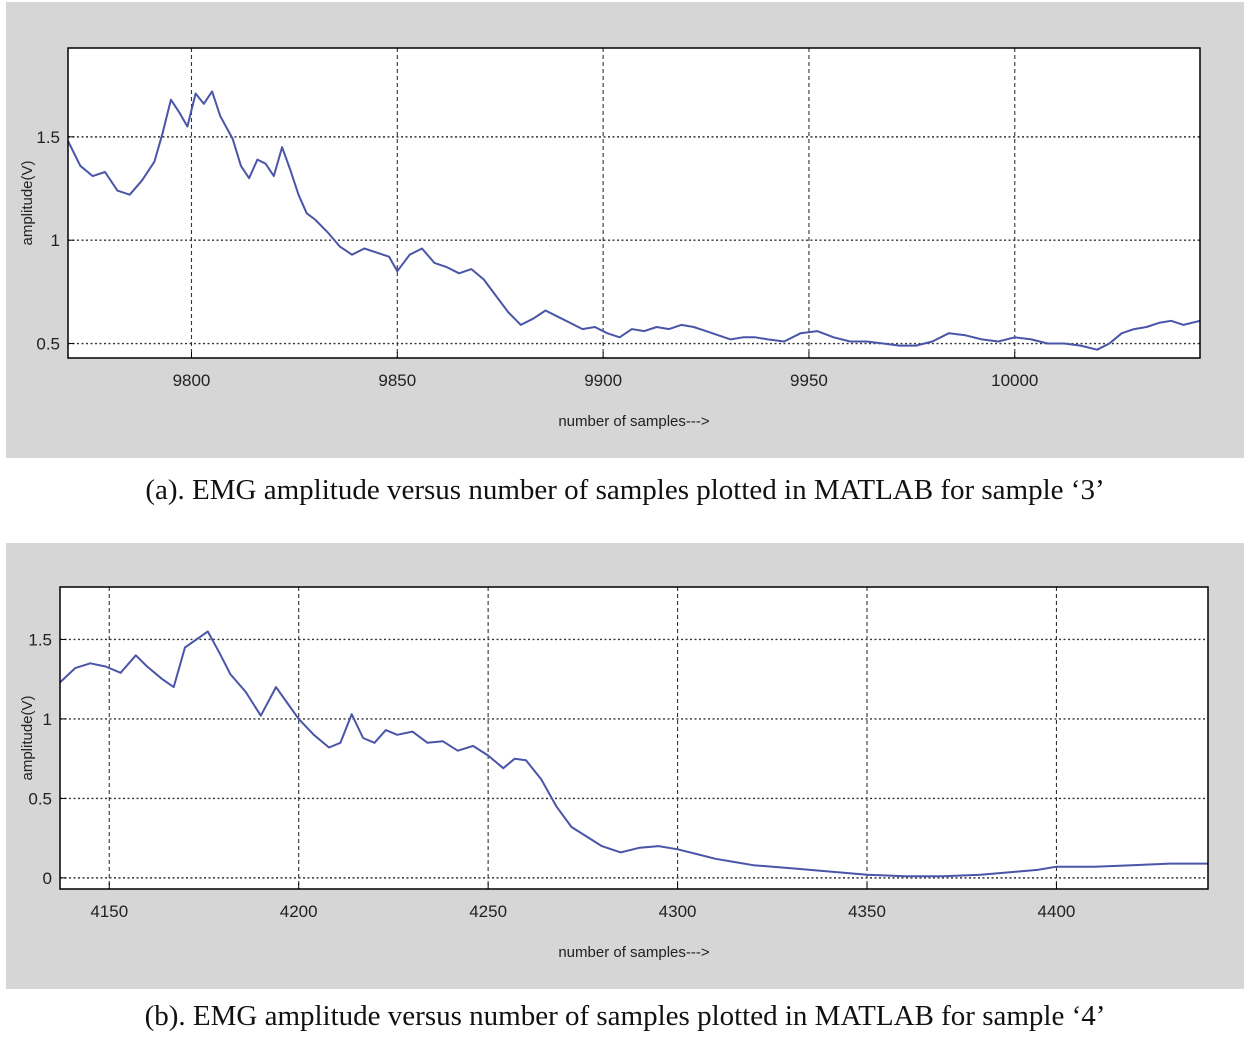  I want to click on x-tick-label: 10000, so click(1014, 380).